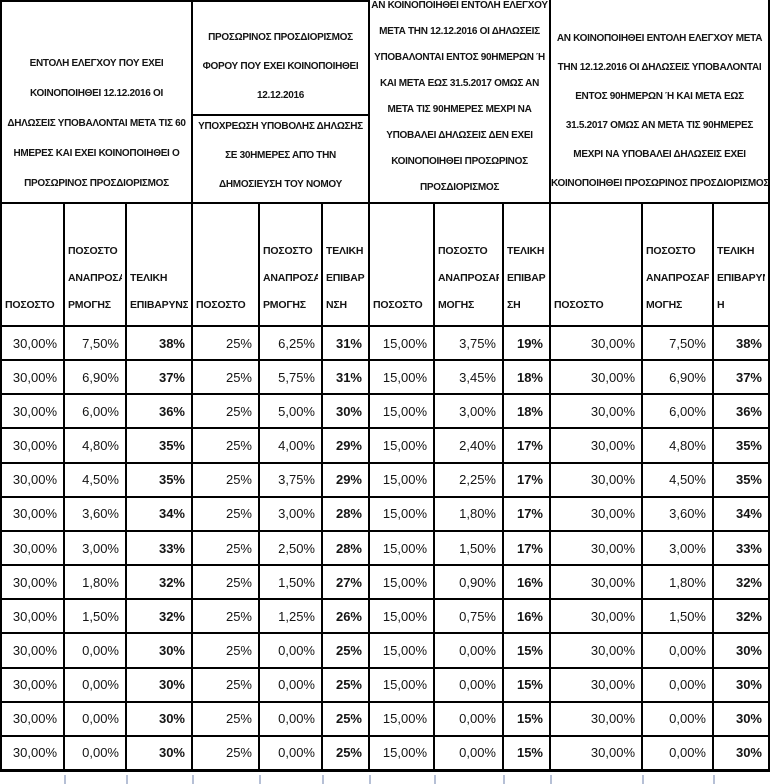 This screenshot has width=770, height=784. I want to click on data-cell: 37%, so click(741, 377).